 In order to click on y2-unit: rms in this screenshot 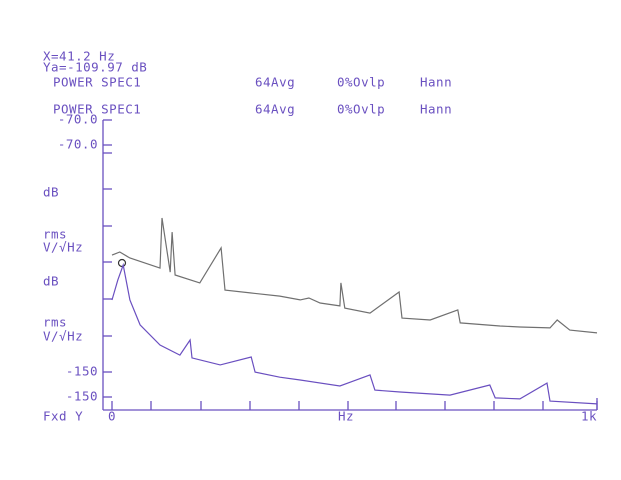, I will do `click(55, 322)`.